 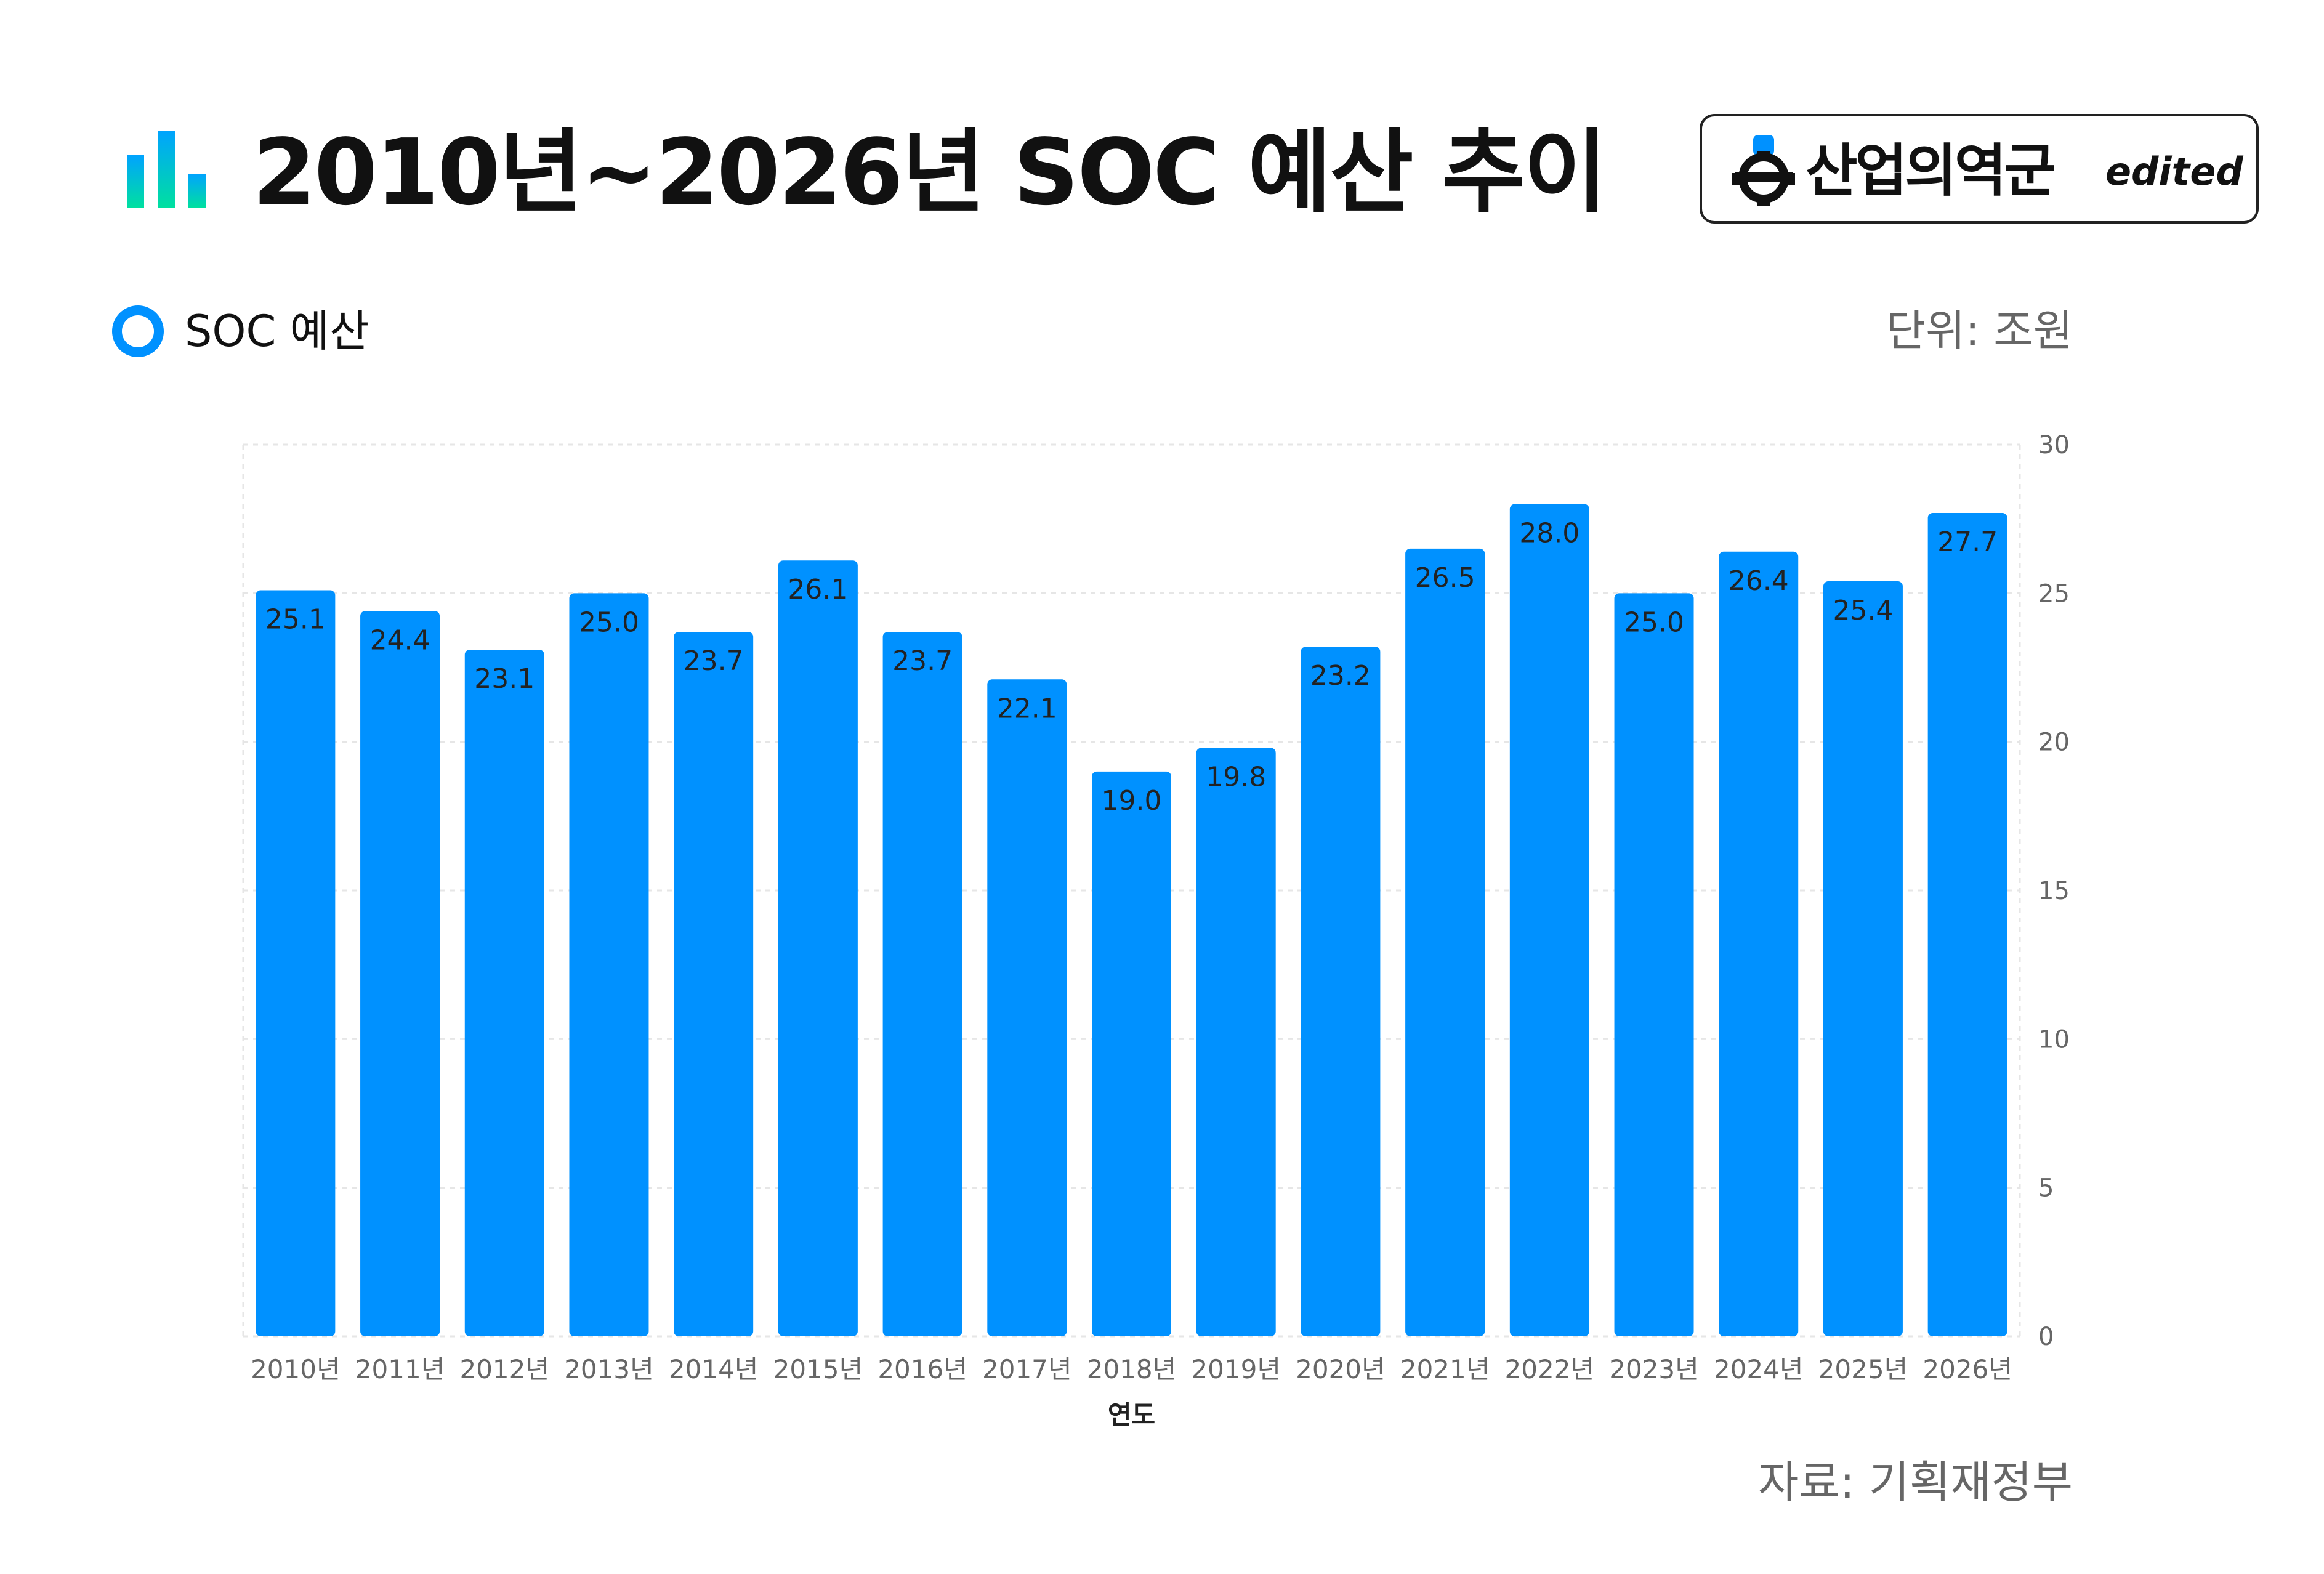 What do you see at coordinates (1131, 1415) in the screenshot?
I see `x-axis-title: 연도` at bounding box center [1131, 1415].